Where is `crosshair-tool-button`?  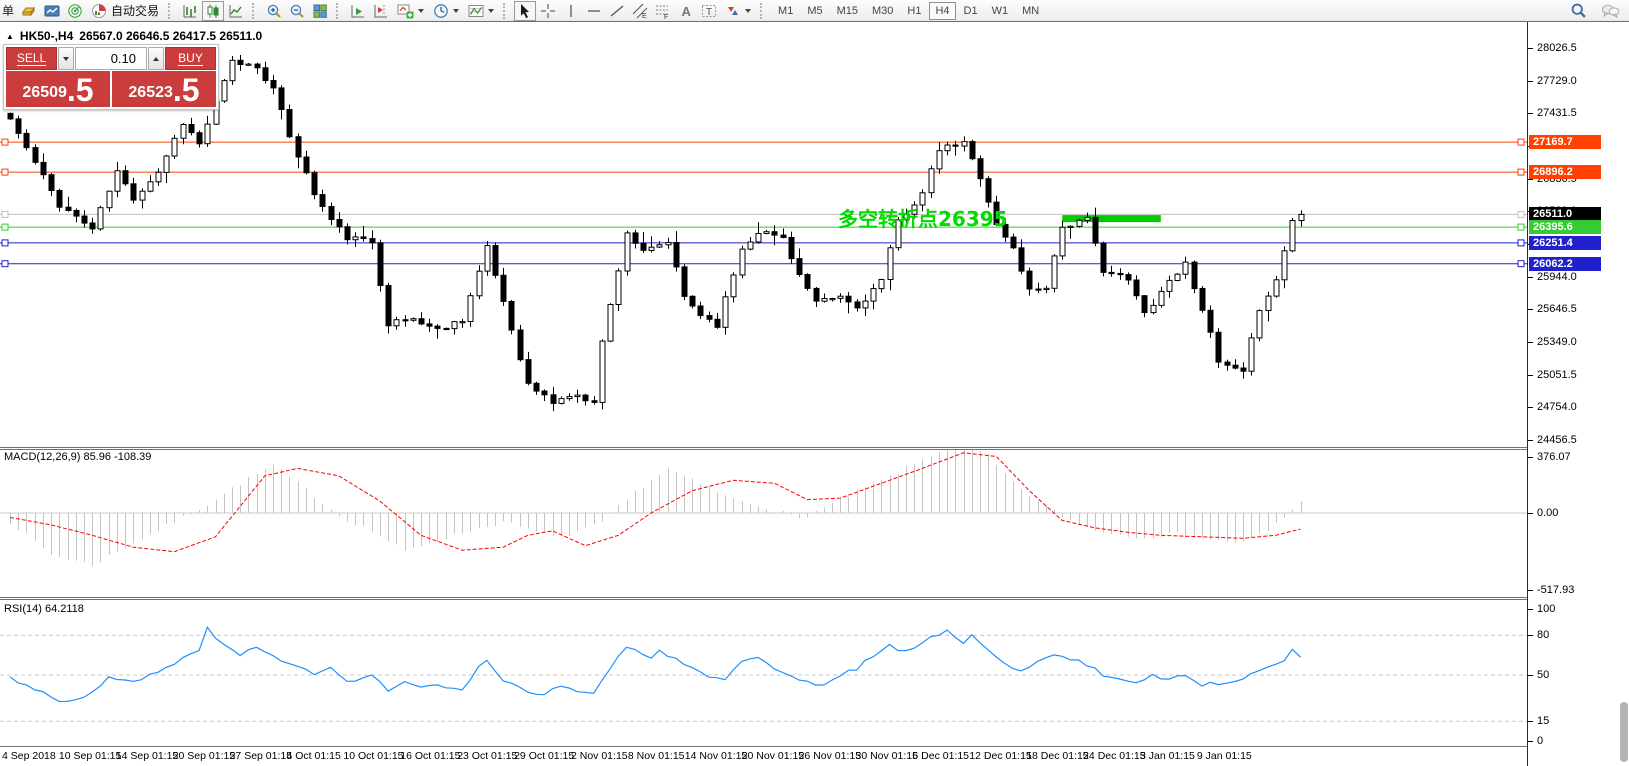
crosshair-tool-button is located at coordinates (548, 11).